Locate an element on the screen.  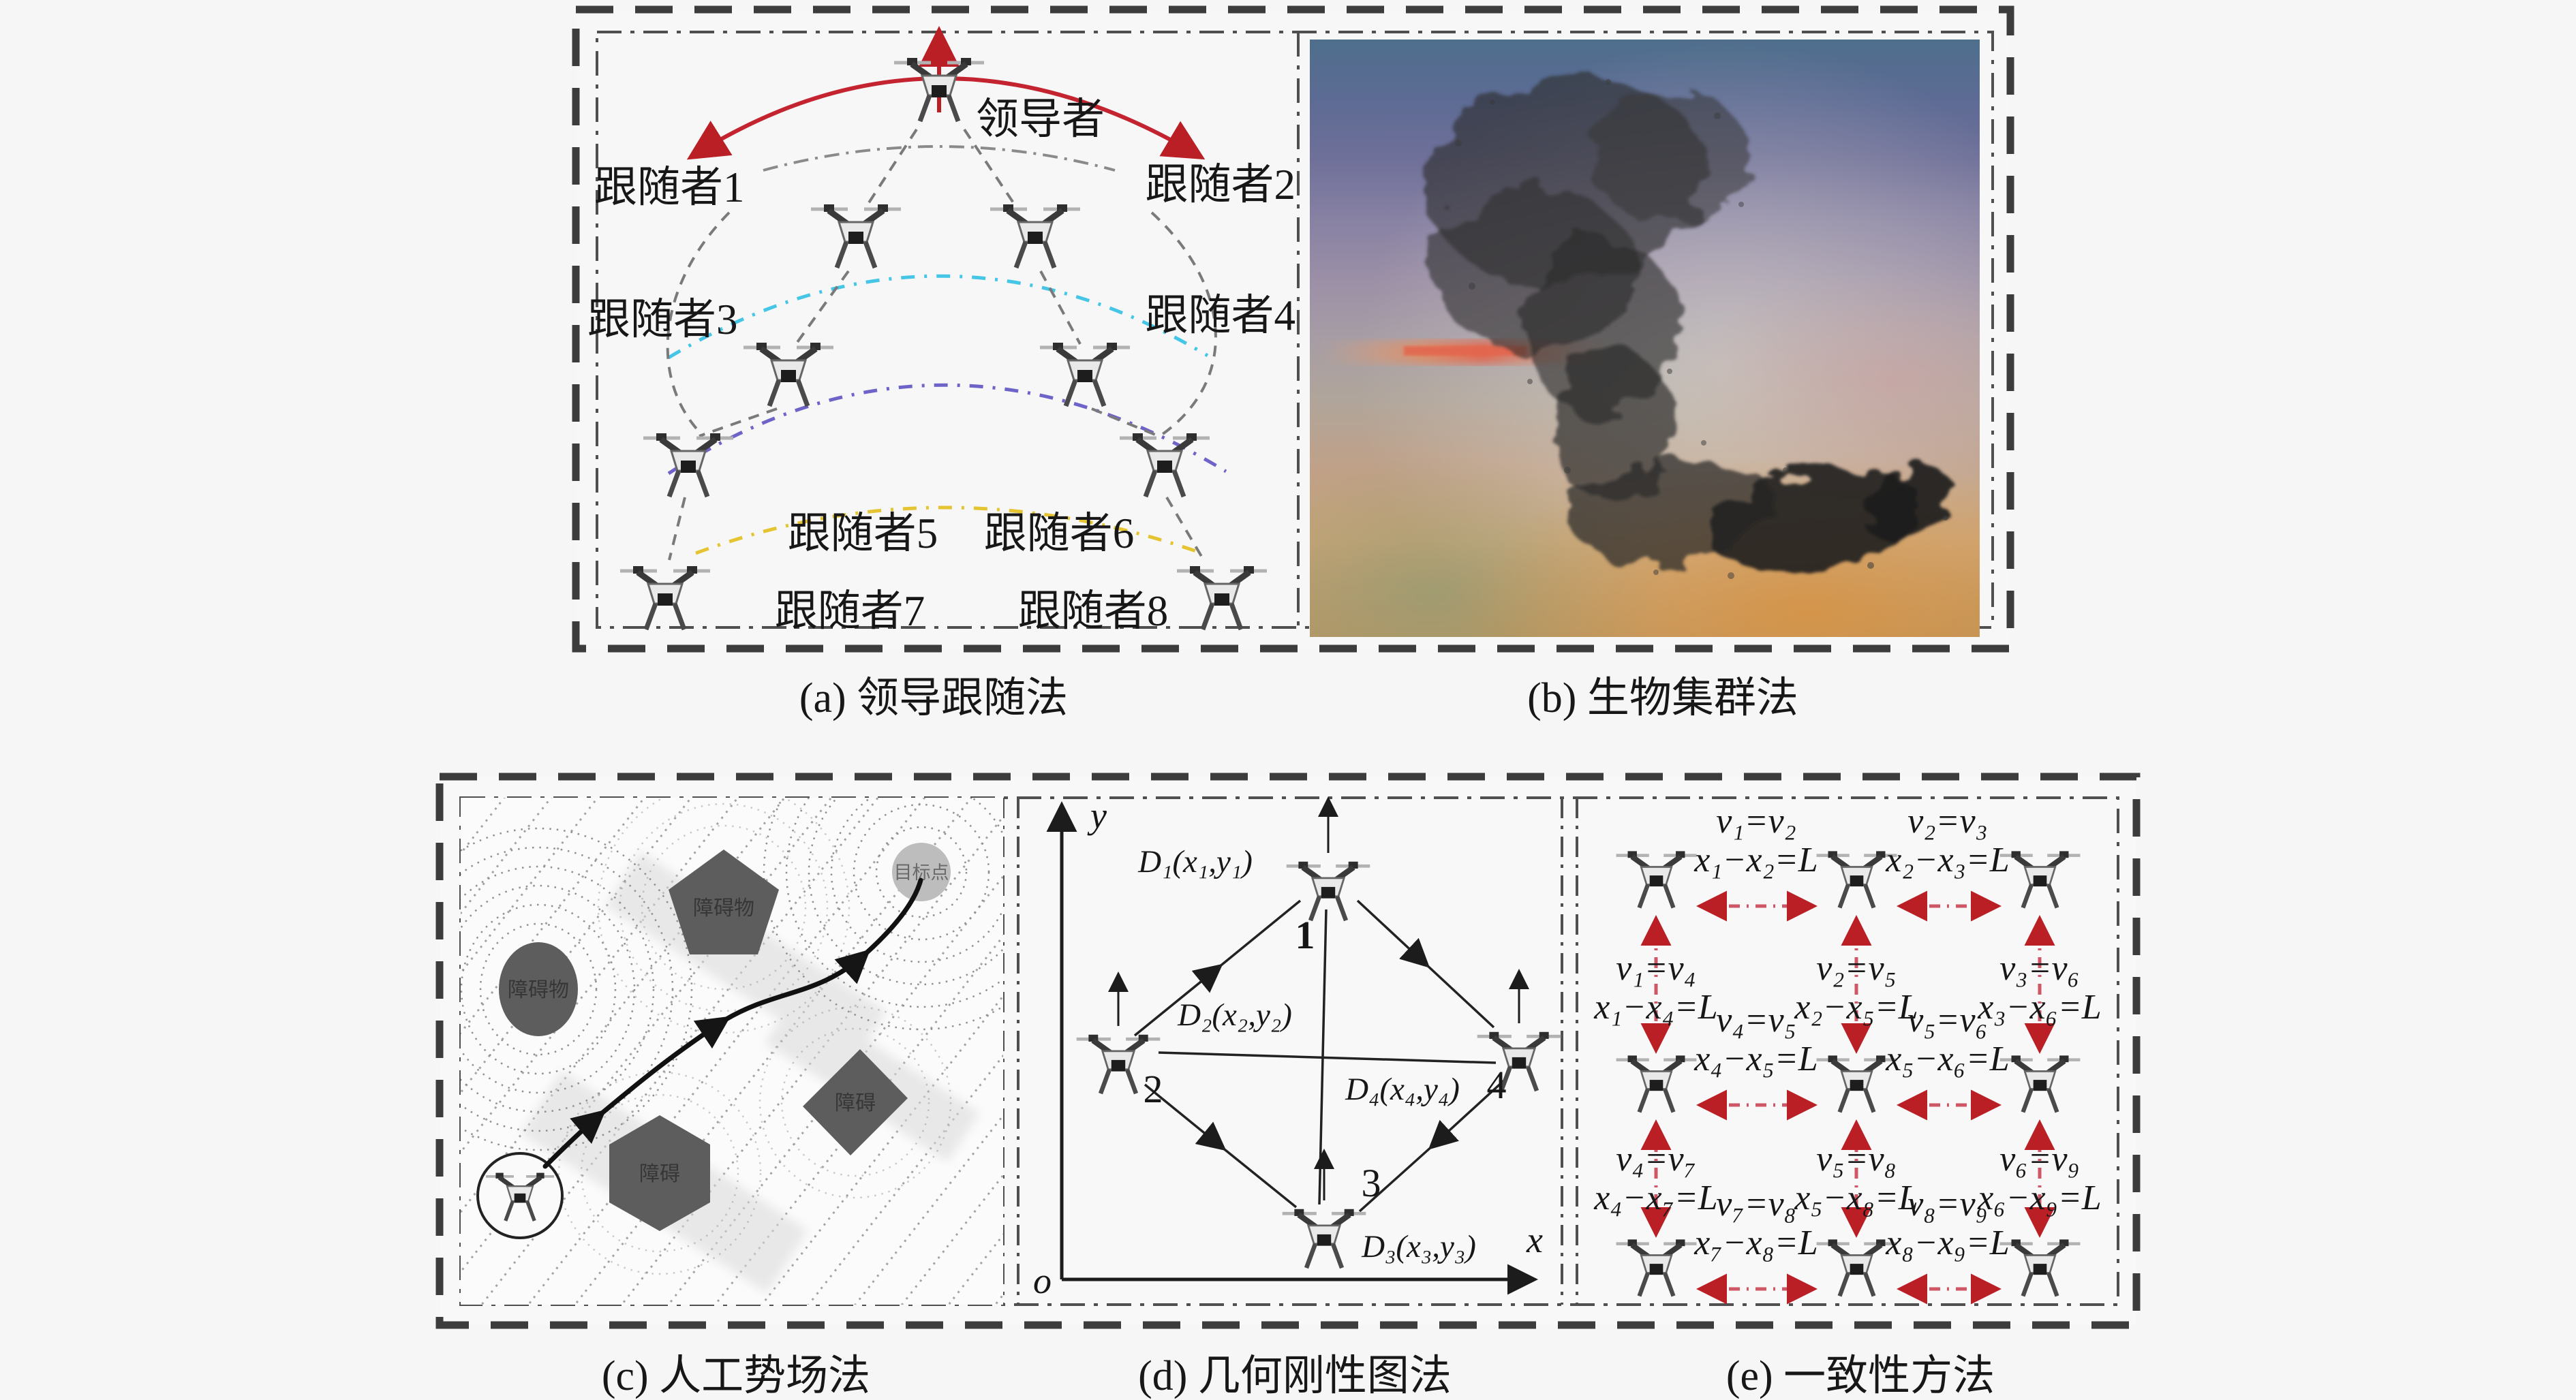
panel-b-swarm-photo is located at coordinates (1645, 338).